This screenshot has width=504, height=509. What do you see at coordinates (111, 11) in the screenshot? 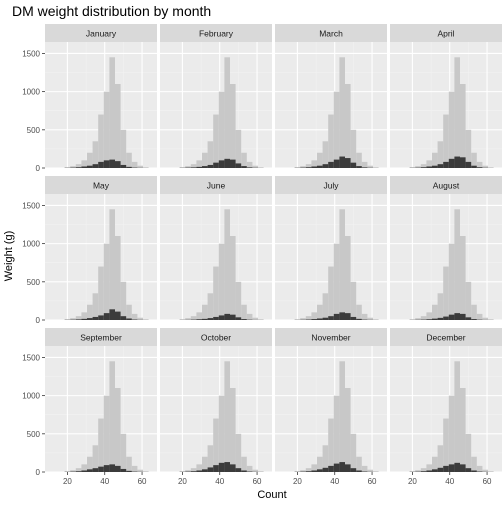
I see `chart-title: DM weight distribution by month` at bounding box center [111, 11].